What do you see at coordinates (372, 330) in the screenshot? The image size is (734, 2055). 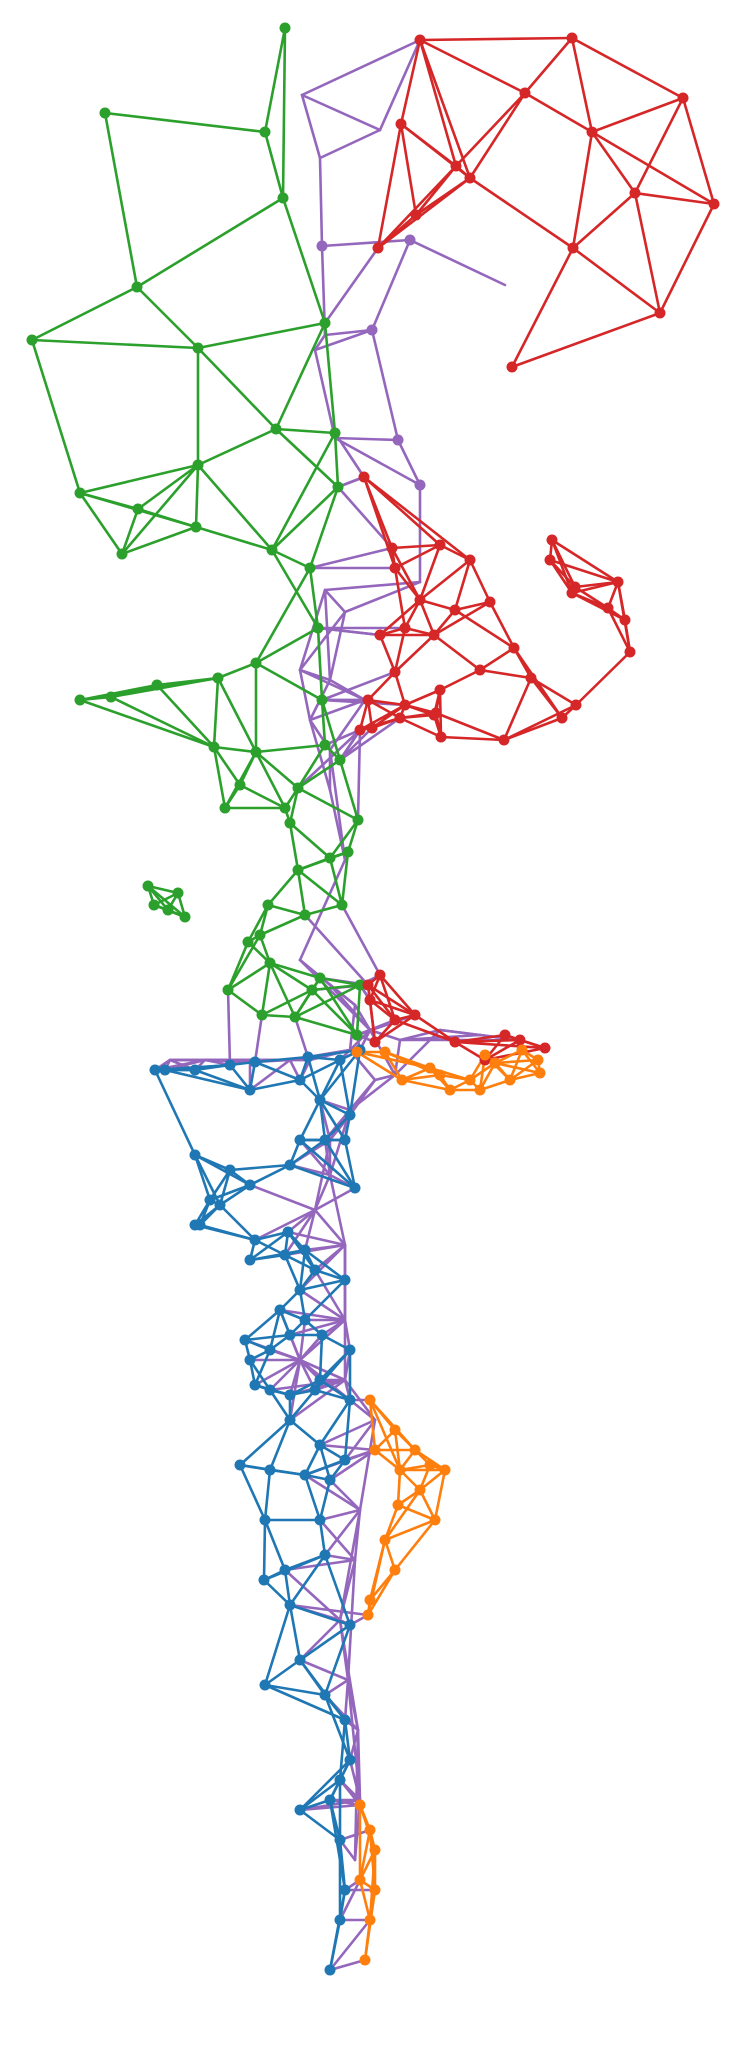 I see `purple-node` at bounding box center [372, 330].